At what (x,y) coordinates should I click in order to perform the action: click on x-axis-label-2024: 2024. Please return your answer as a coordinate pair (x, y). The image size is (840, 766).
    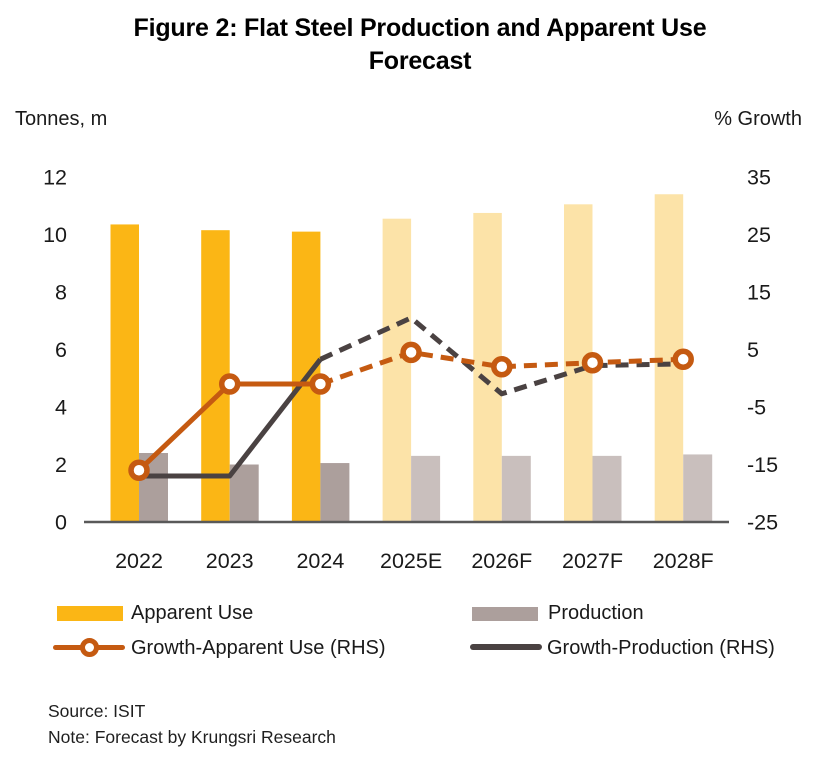
    Looking at the image, I should click on (320, 561).